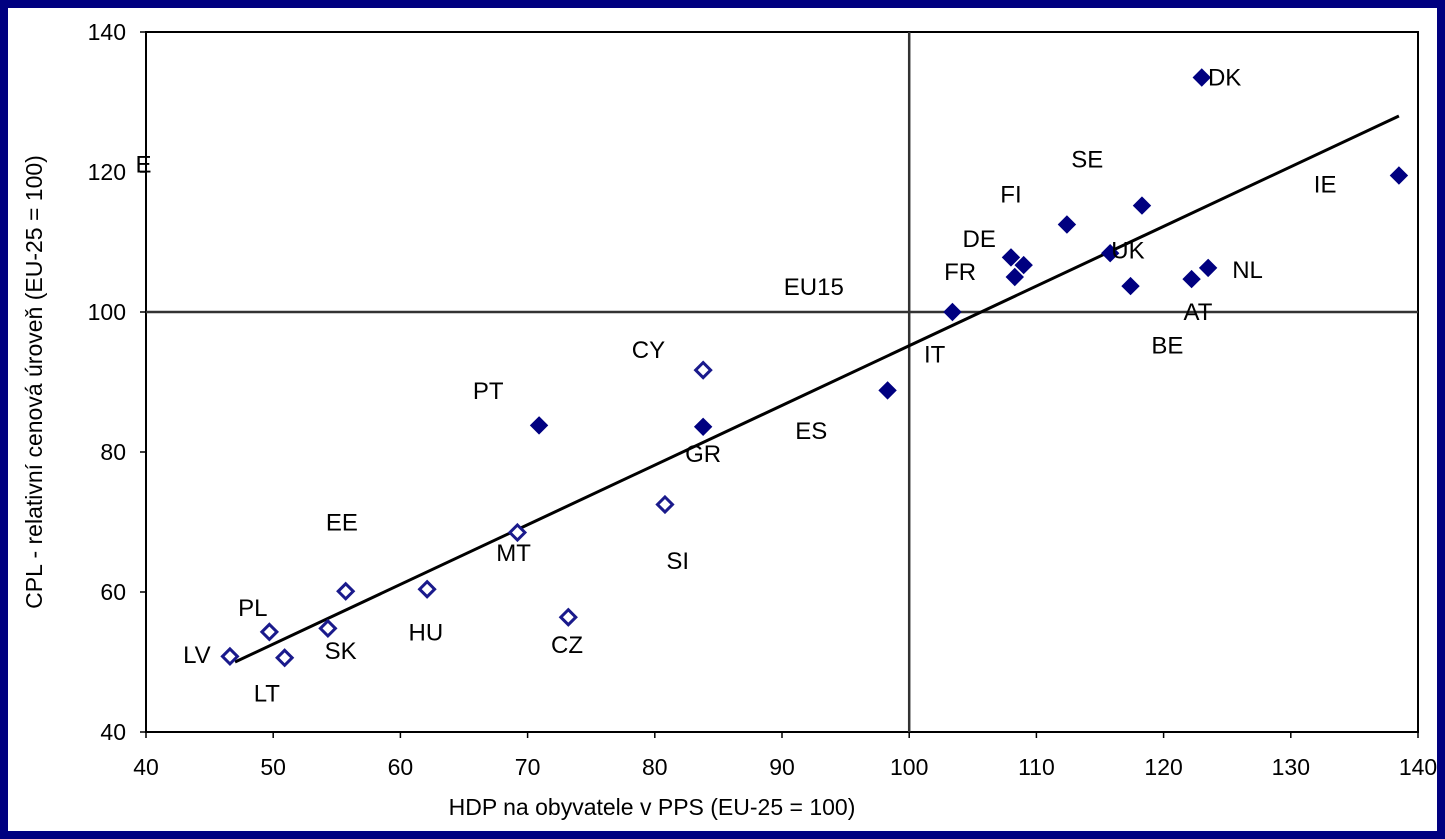  What do you see at coordinates (1127, 250) in the screenshot?
I see `point-label: UK` at bounding box center [1127, 250].